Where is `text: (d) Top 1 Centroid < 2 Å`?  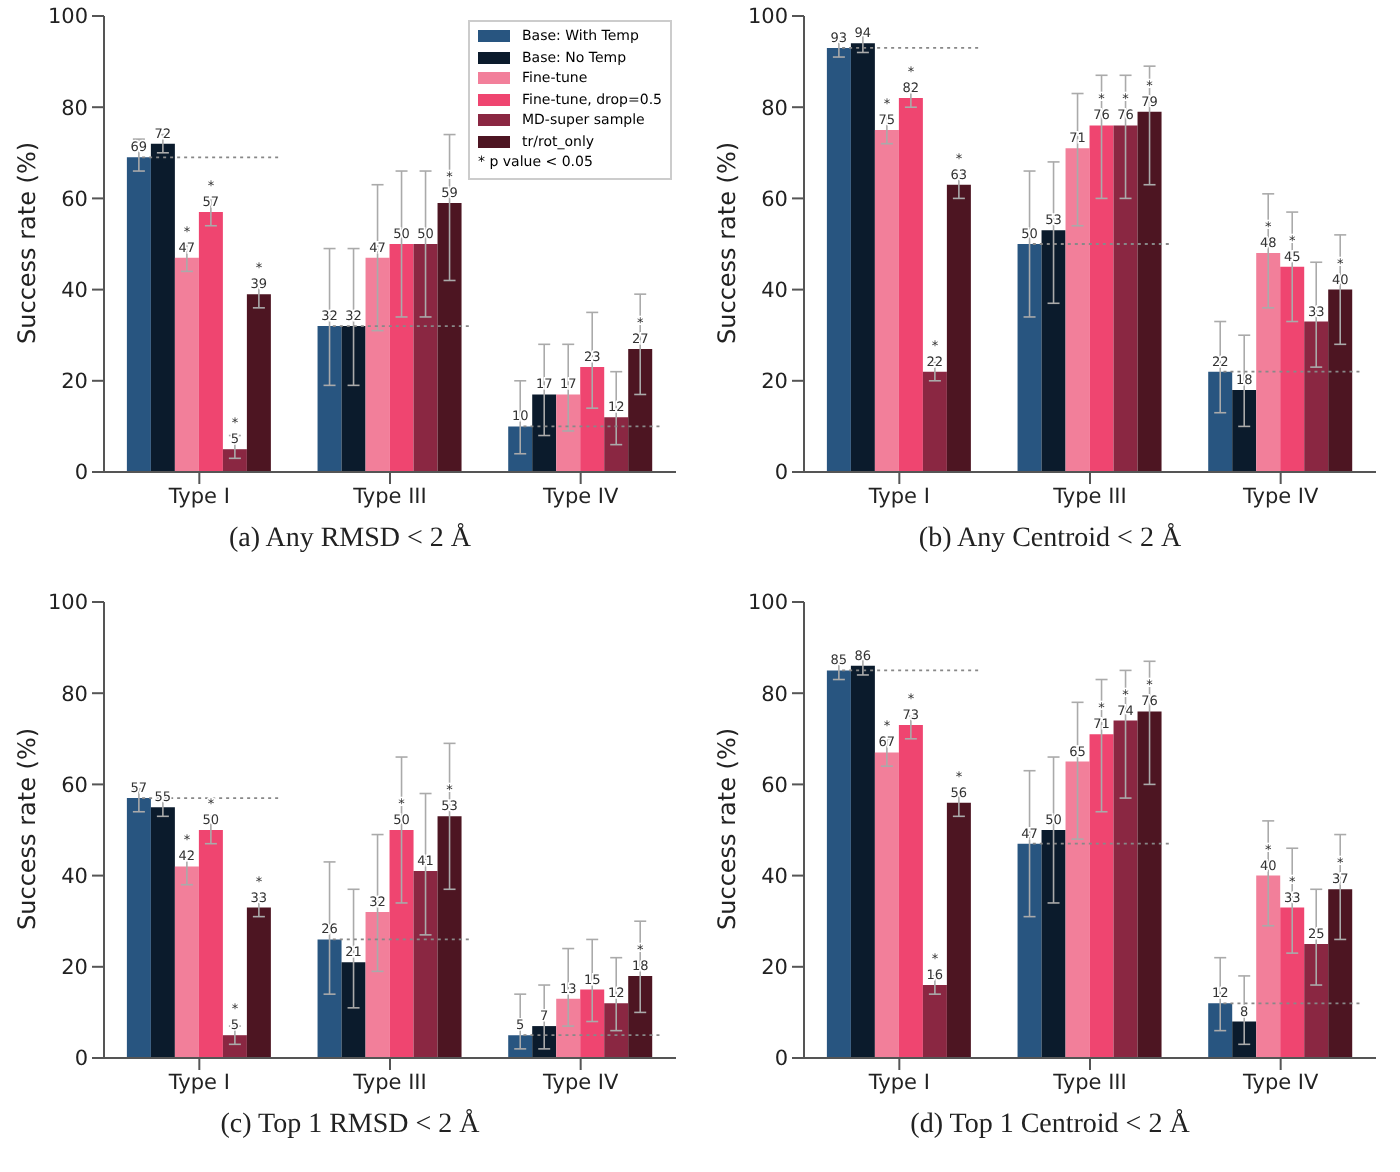
text: (d) Top 1 Centroid < 2 Å is located at coordinates (1050, 1126).